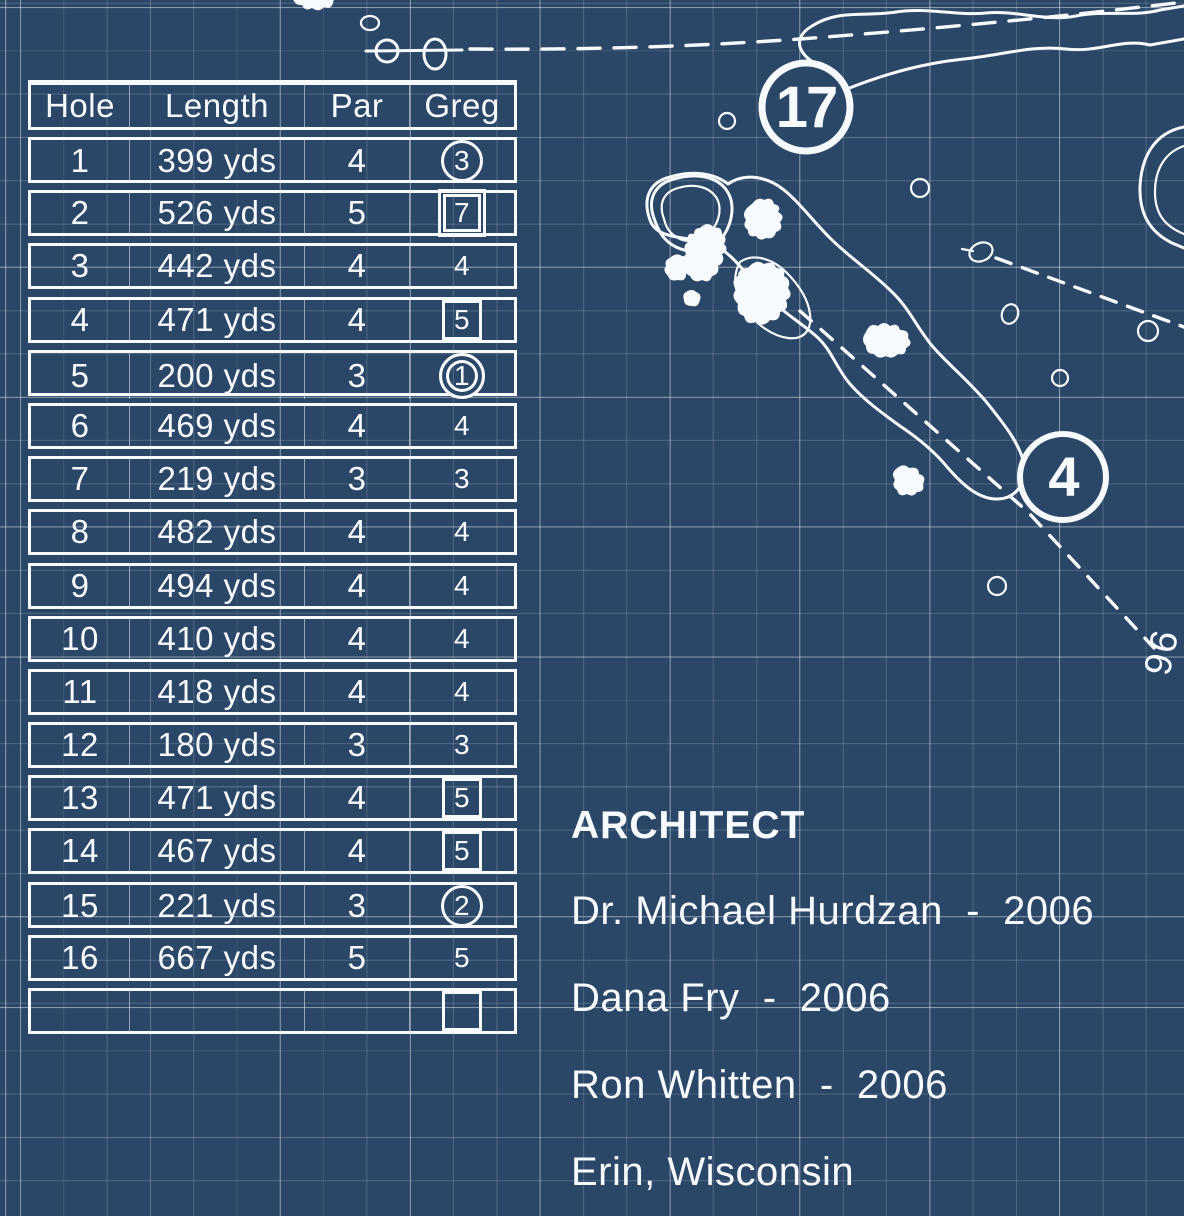 This screenshot has width=1184, height=1216. I want to click on cell-hole: 9, so click(80, 585).